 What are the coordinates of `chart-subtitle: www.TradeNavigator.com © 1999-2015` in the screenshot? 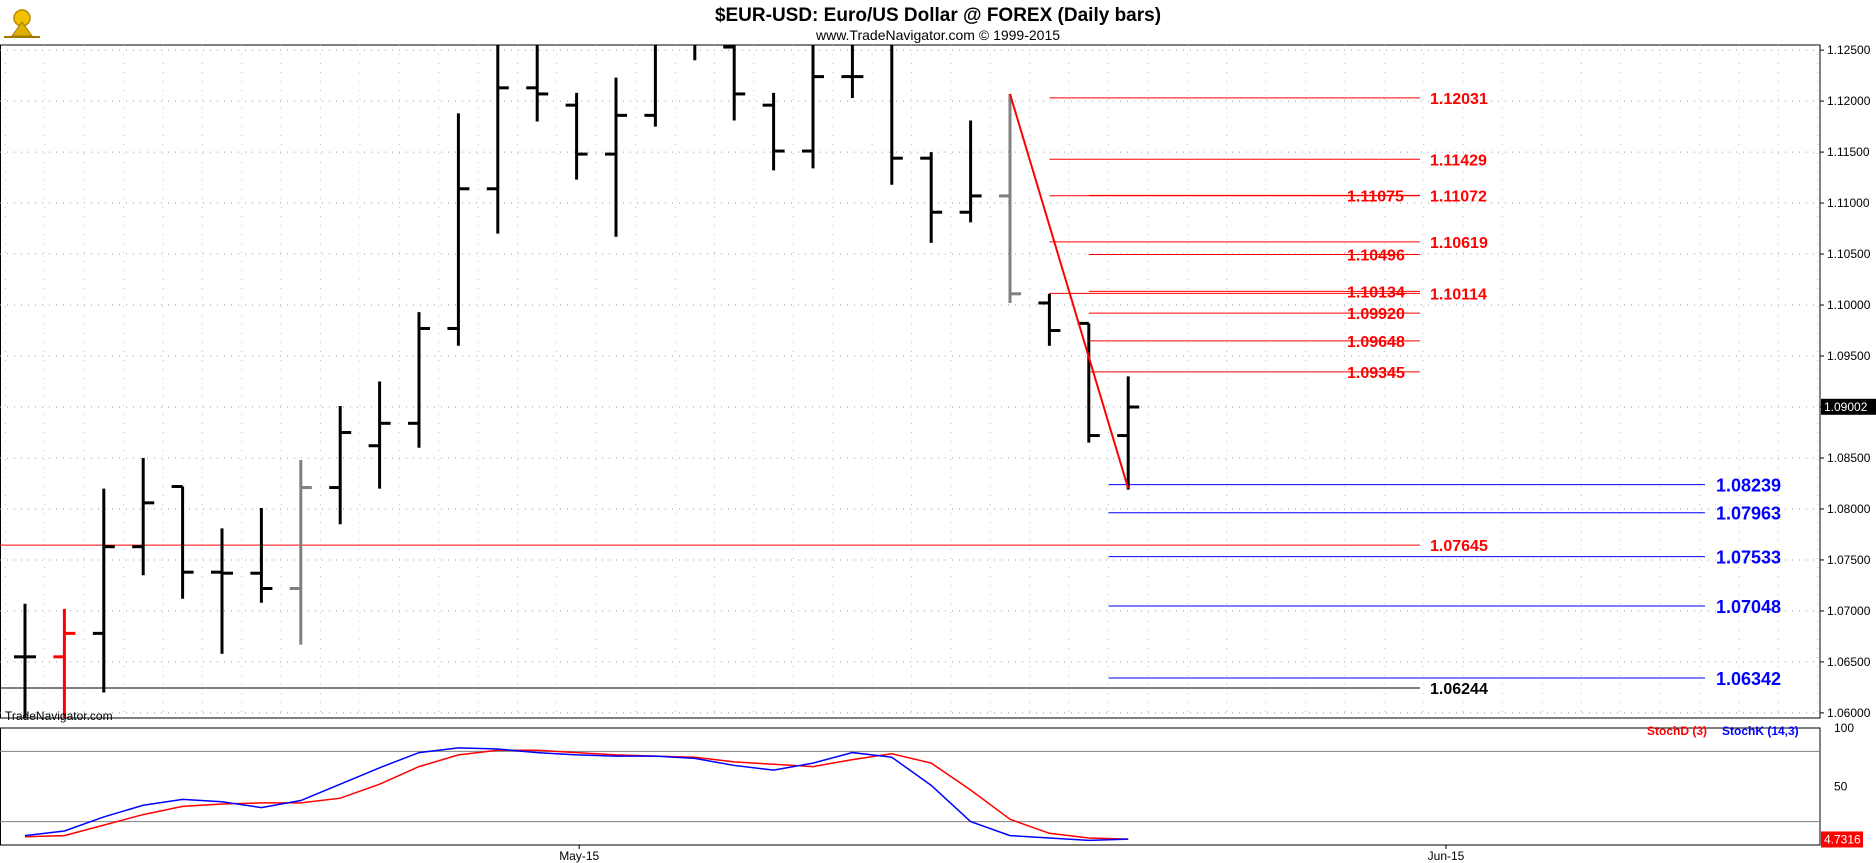 It's located at (937, 35).